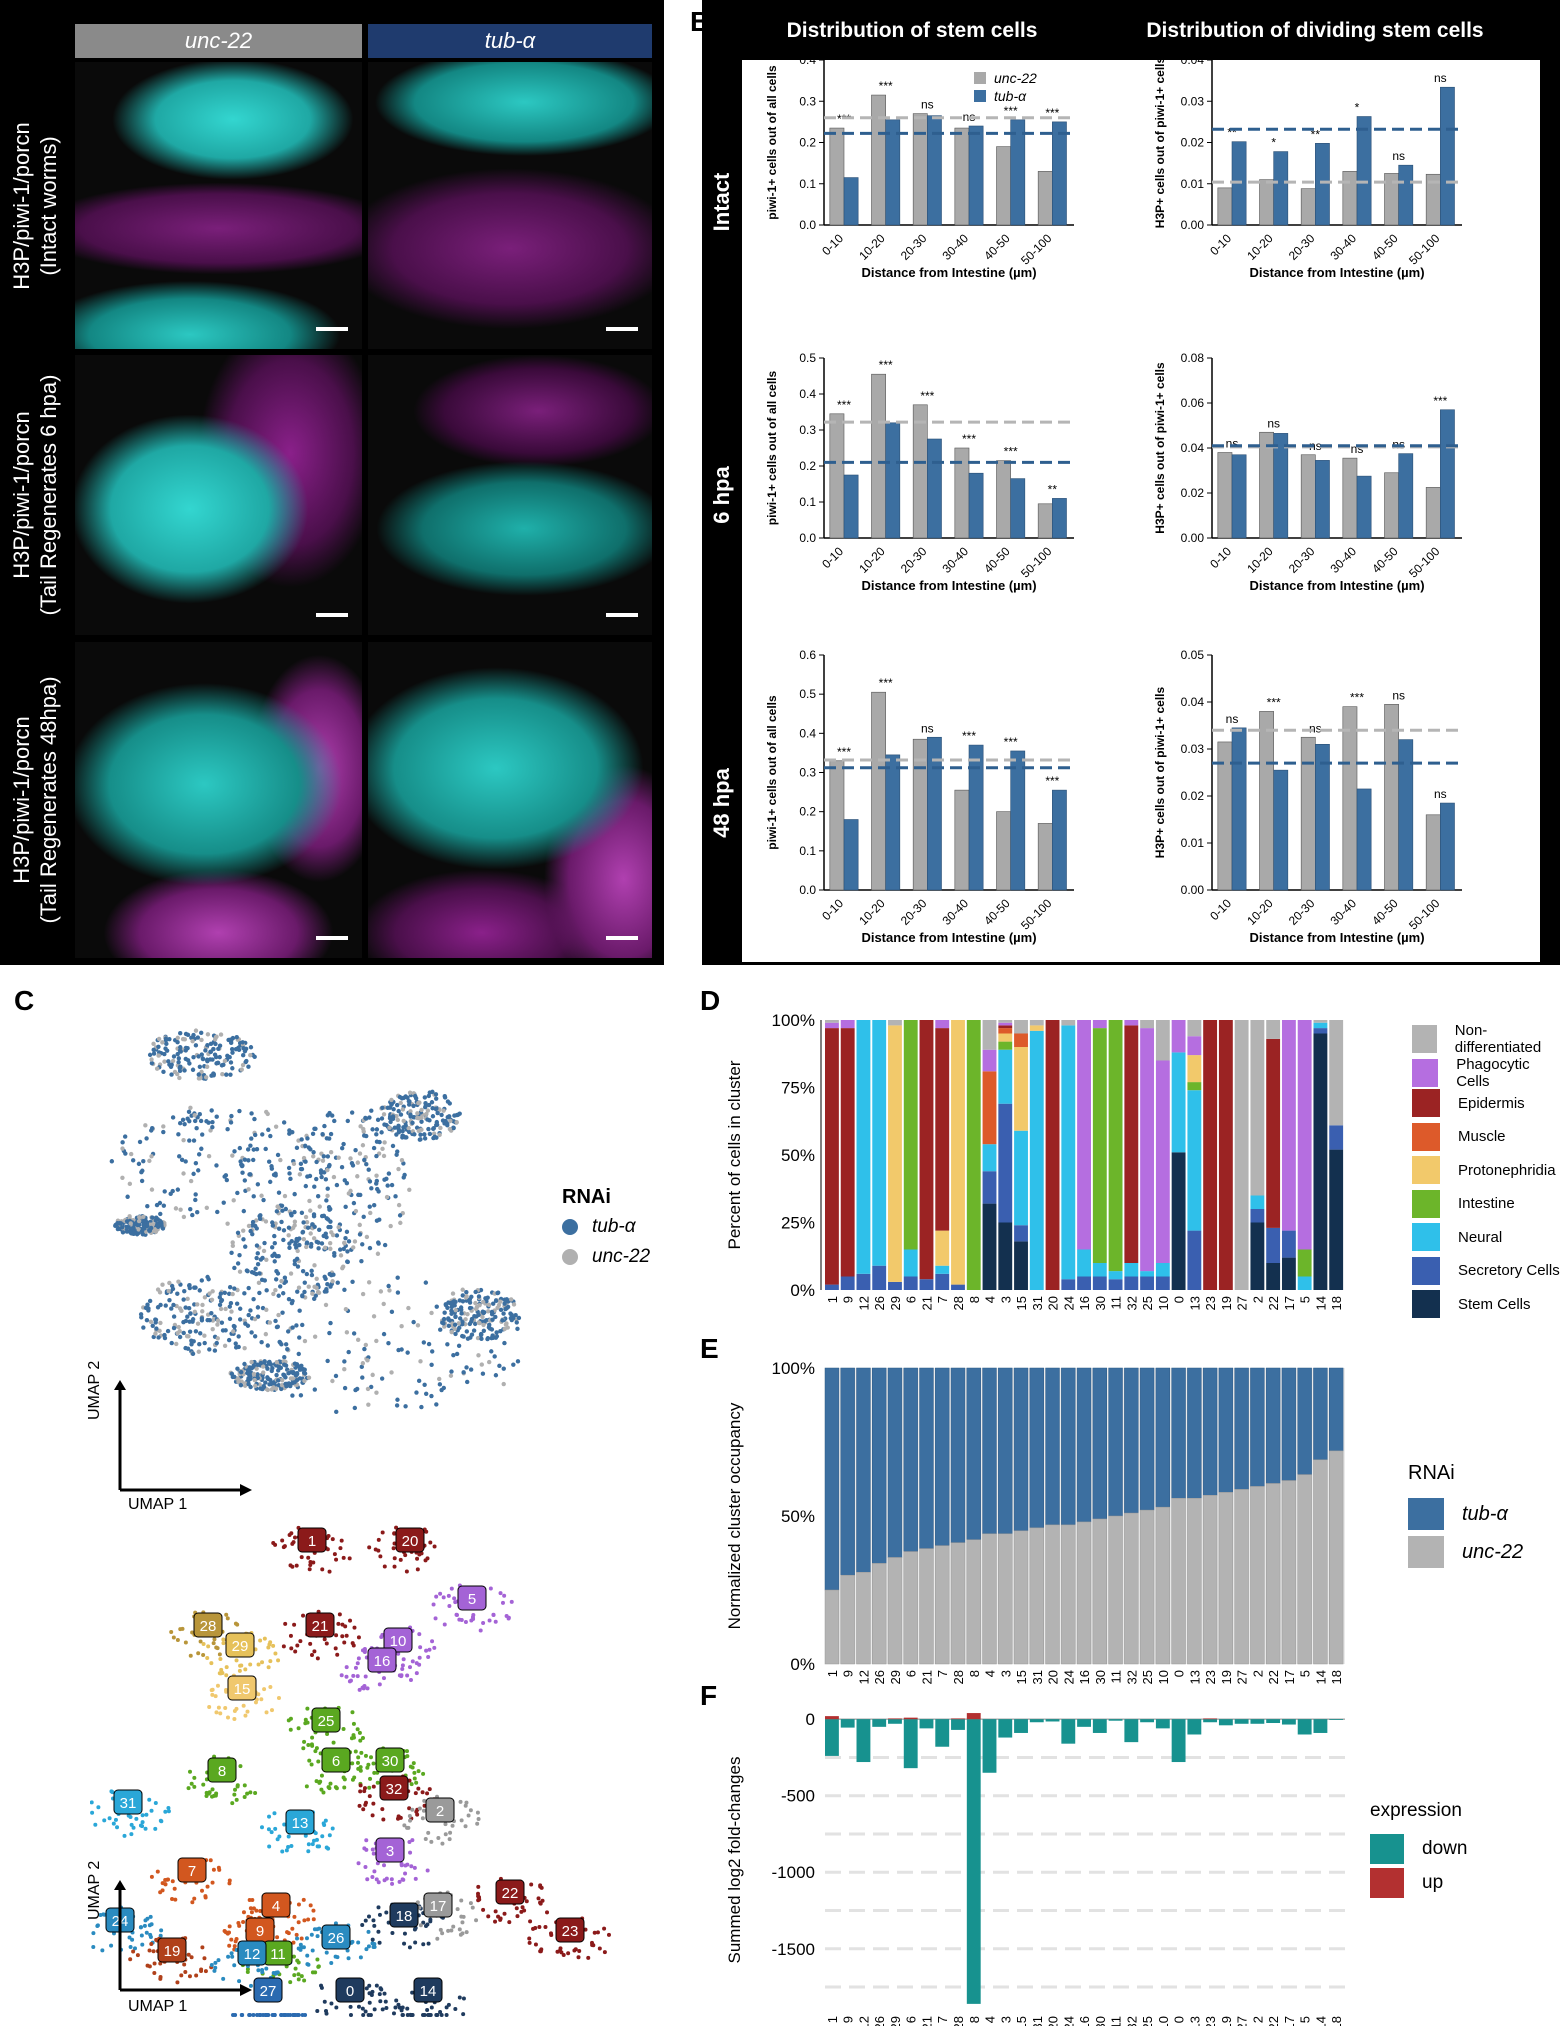 The image size is (1560, 2026). What do you see at coordinates (1068, 2021) in the screenshot?
I see `x-tick-label: 24` at bounding box center [1068, 2021].